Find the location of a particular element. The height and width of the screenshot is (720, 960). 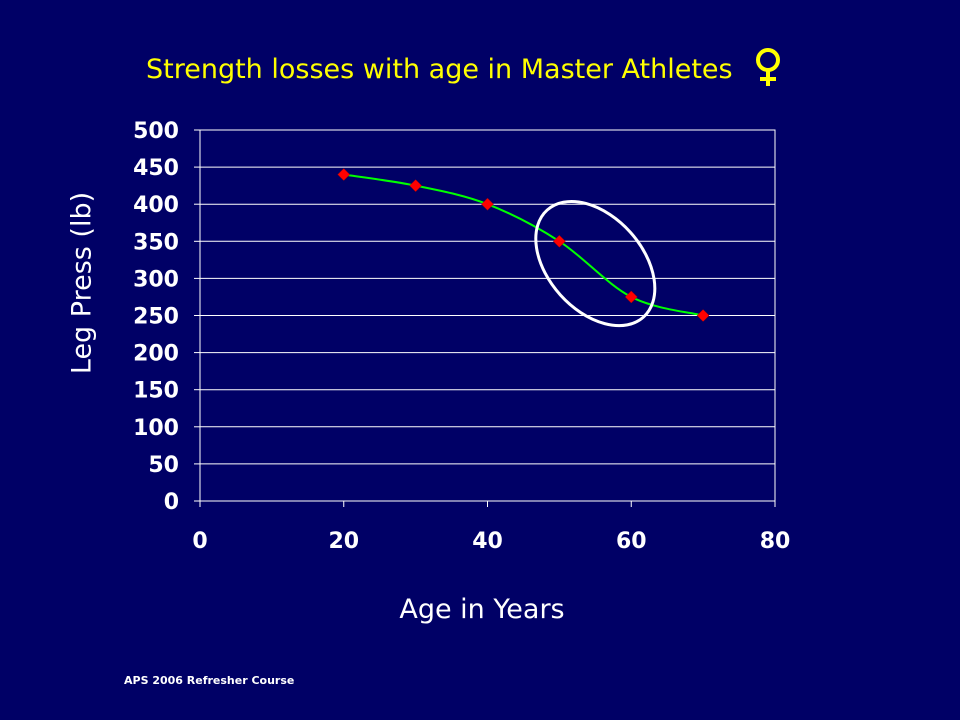

x-tick-label: 60 is located at coordinates (631, 541).